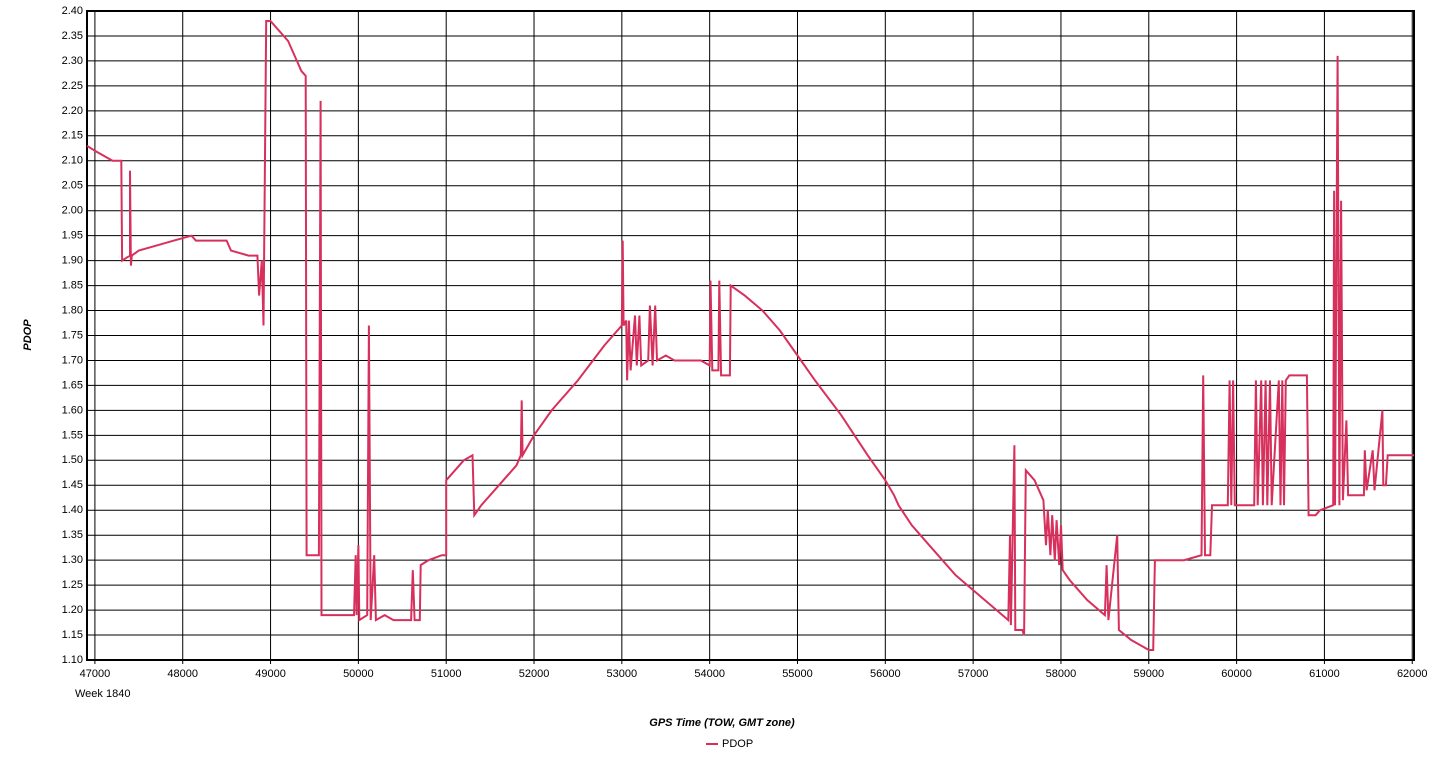 The width and height of the screenshot is (1445, 761). Describe the element at coordinates (72, 310) in the screenshot. I see `y-tick-label: 1.80` at that location.